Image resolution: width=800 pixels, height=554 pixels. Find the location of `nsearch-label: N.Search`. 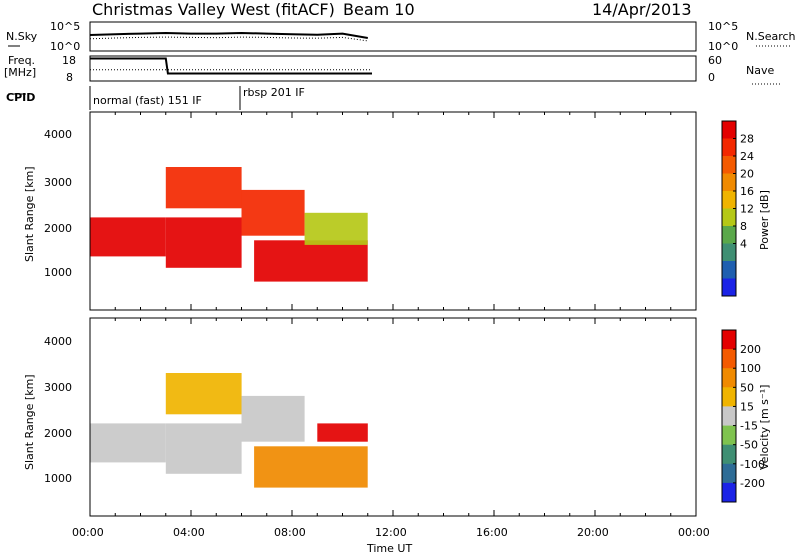

nsearch-label: N.Search is located at coordinates (771, 36).